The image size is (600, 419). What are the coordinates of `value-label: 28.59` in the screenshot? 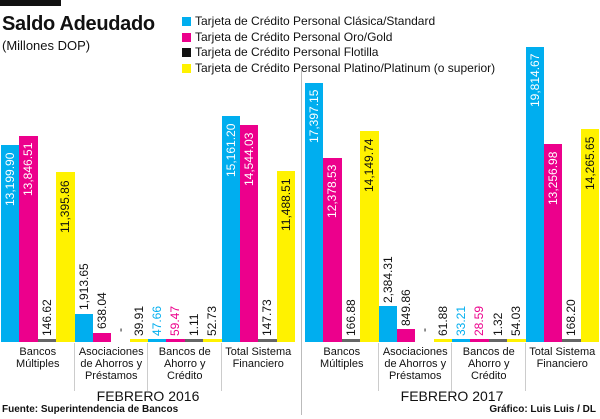 It's located at (479, 320).